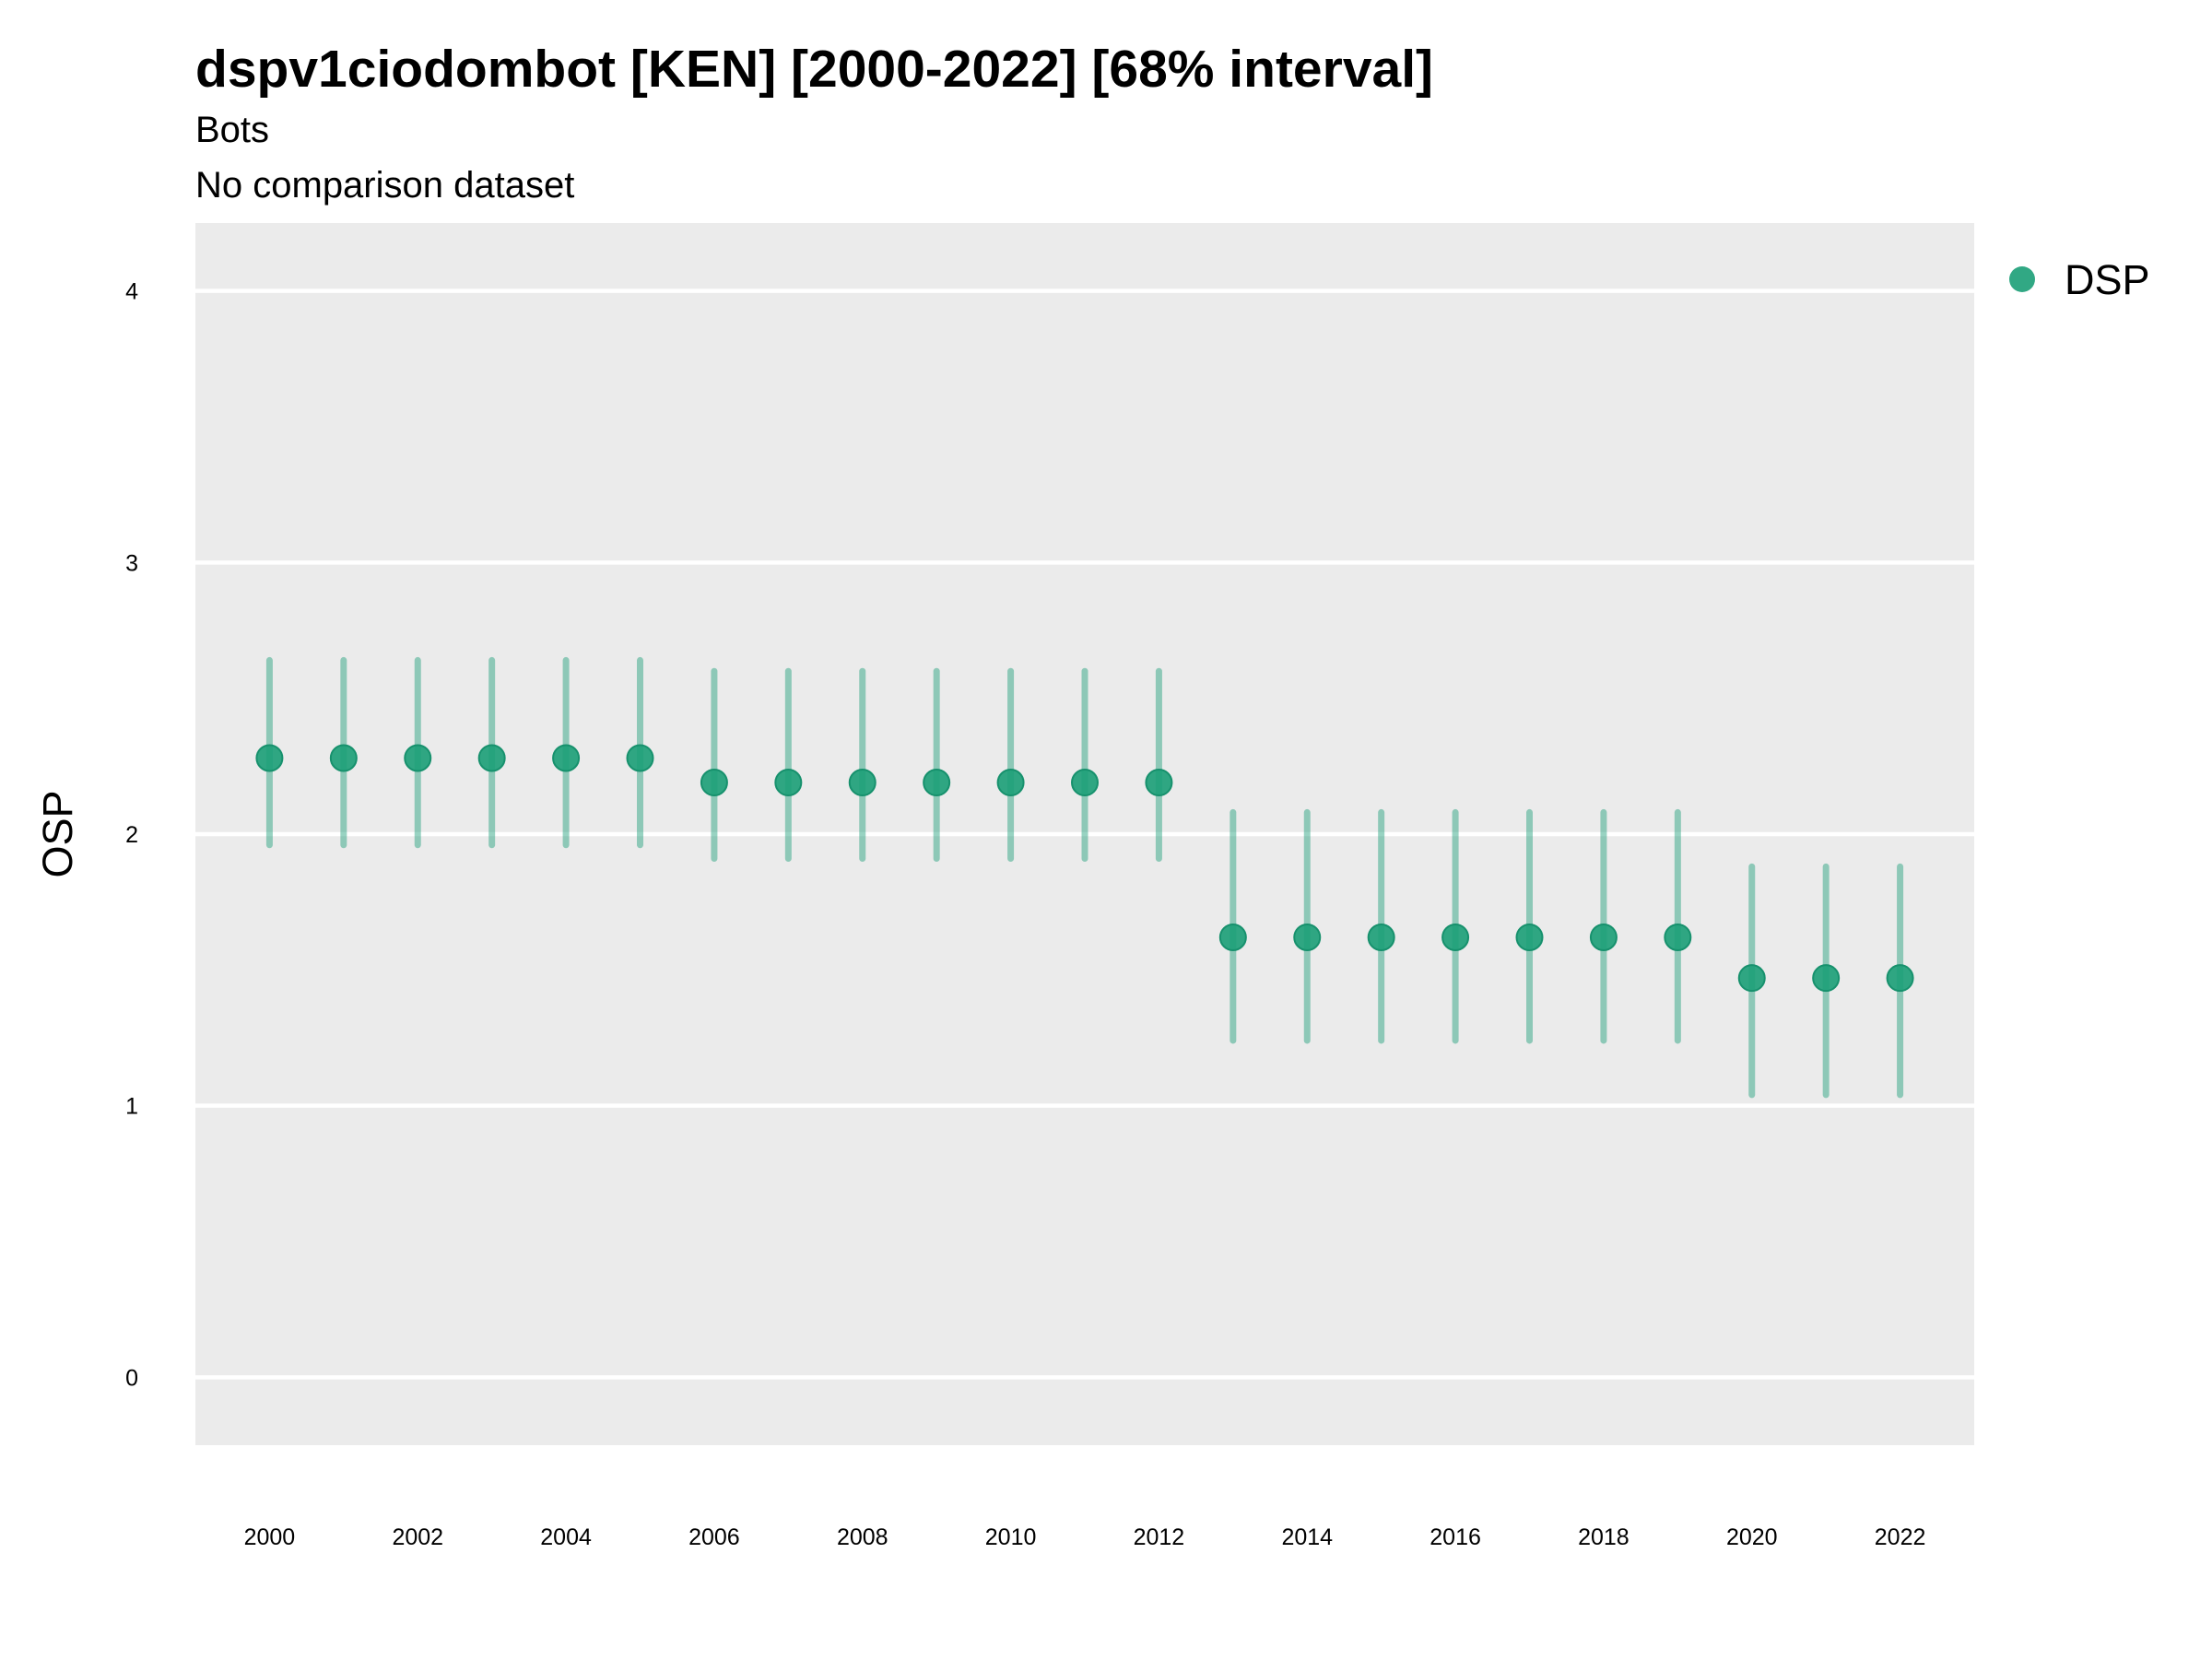  I want to click on y-tick-label: 4, so click(131, 292).